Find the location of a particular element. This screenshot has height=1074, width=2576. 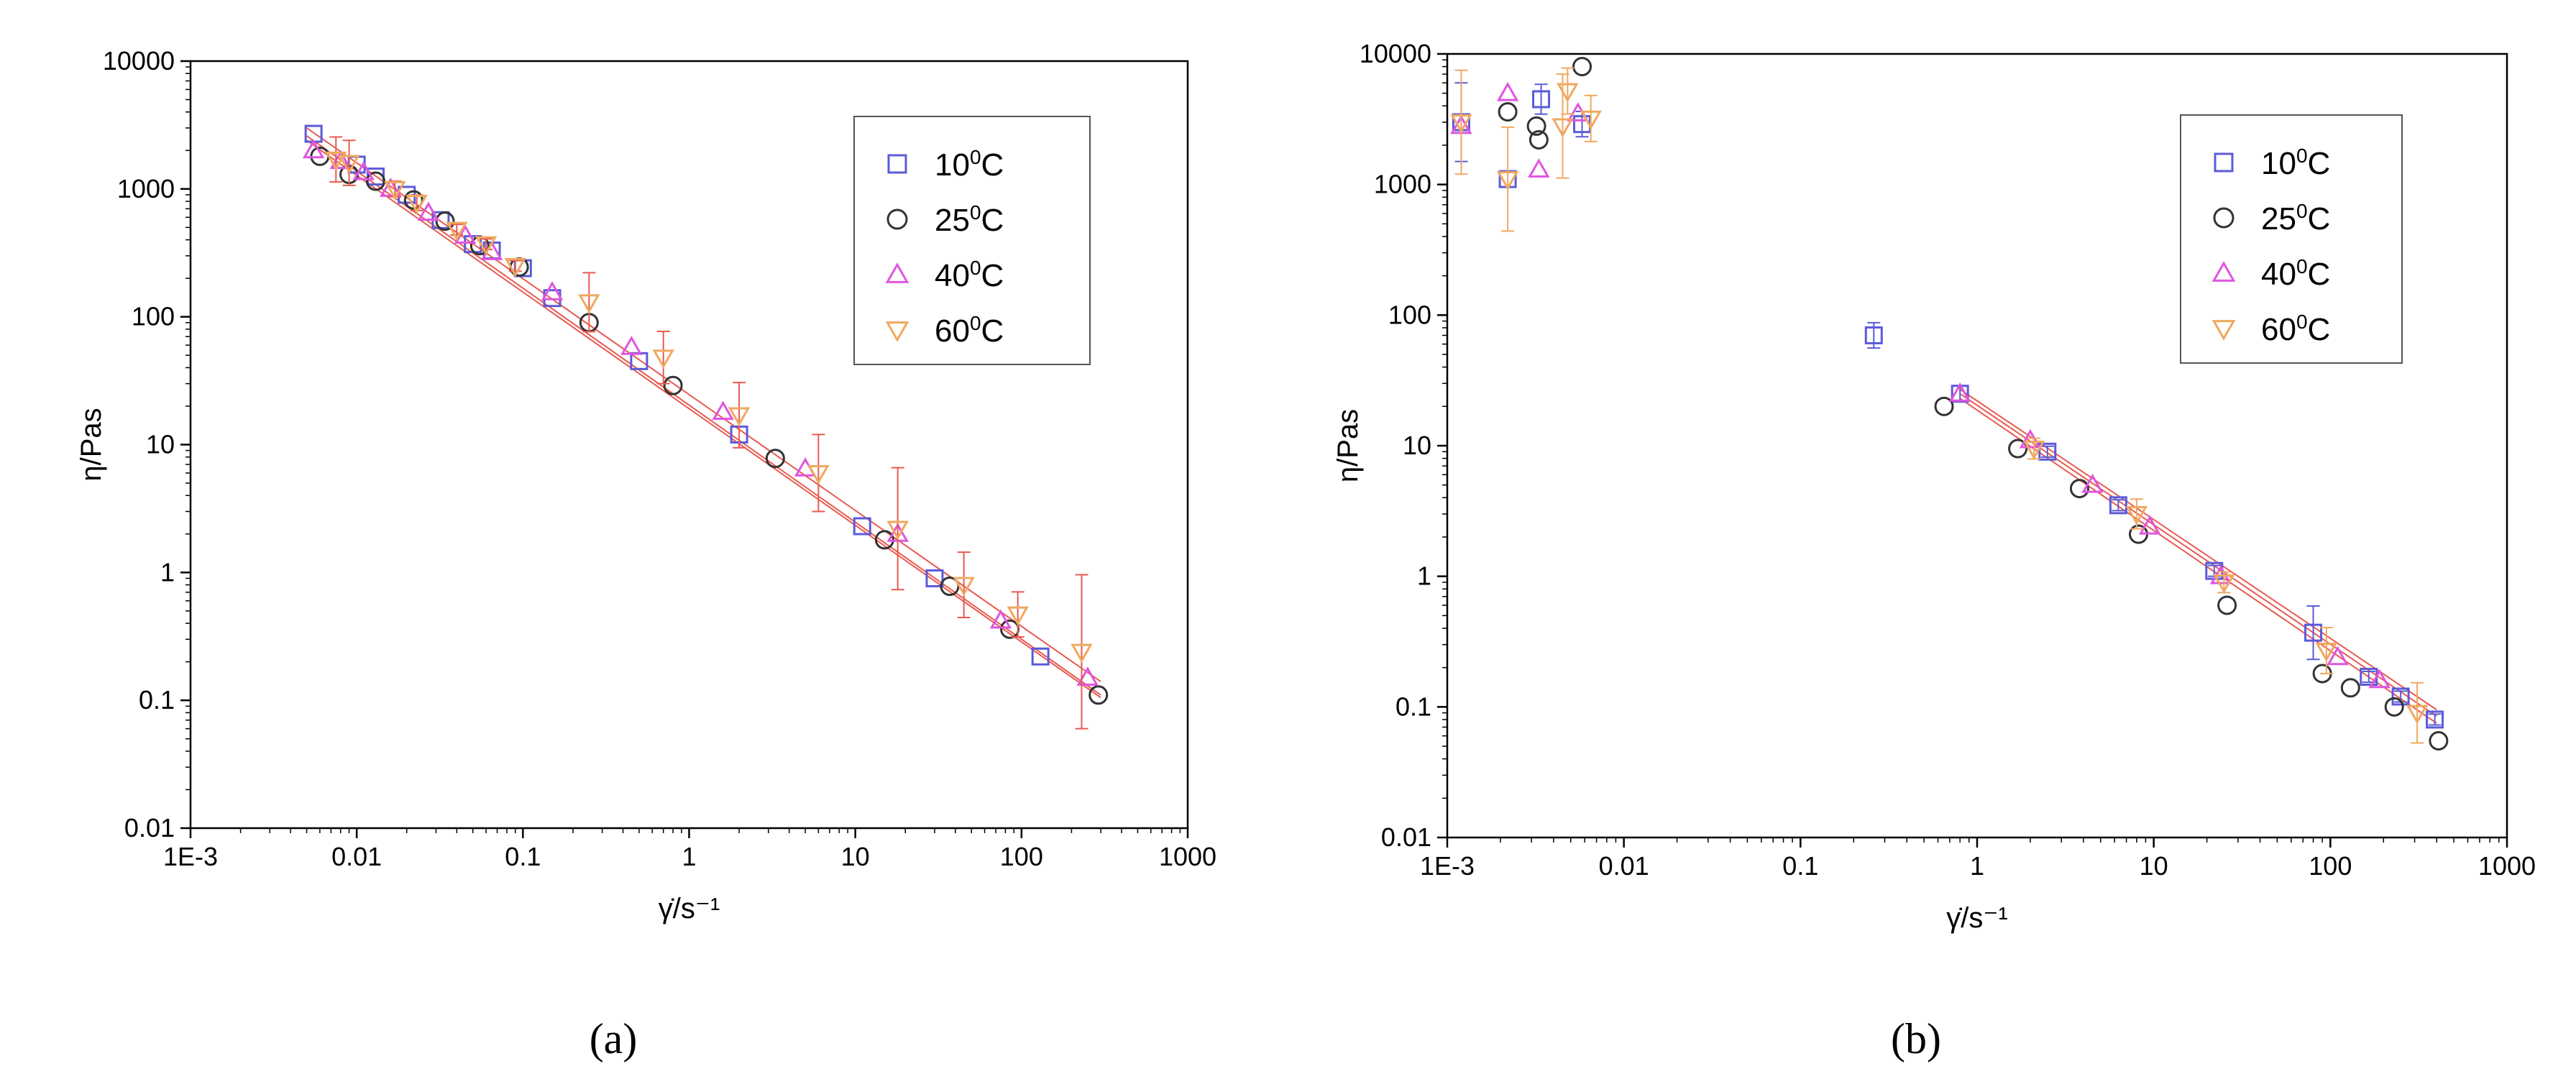

panel-a-y-tick-label: 1 is located at coordinates (167, 572).